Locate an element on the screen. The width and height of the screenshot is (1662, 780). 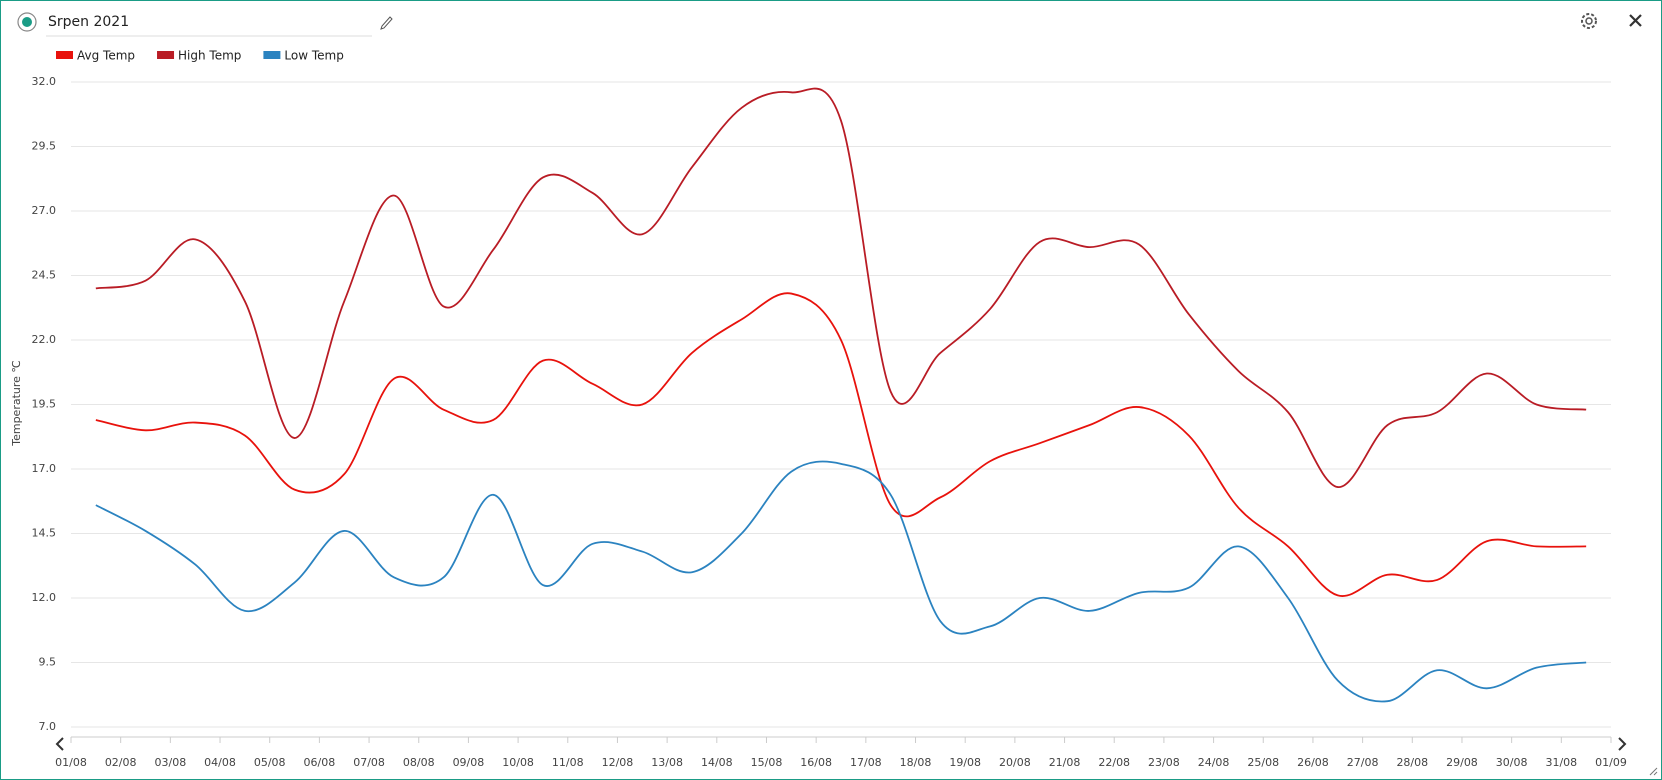
legend-label: Avg Temp is located at coordinates (106, 56).